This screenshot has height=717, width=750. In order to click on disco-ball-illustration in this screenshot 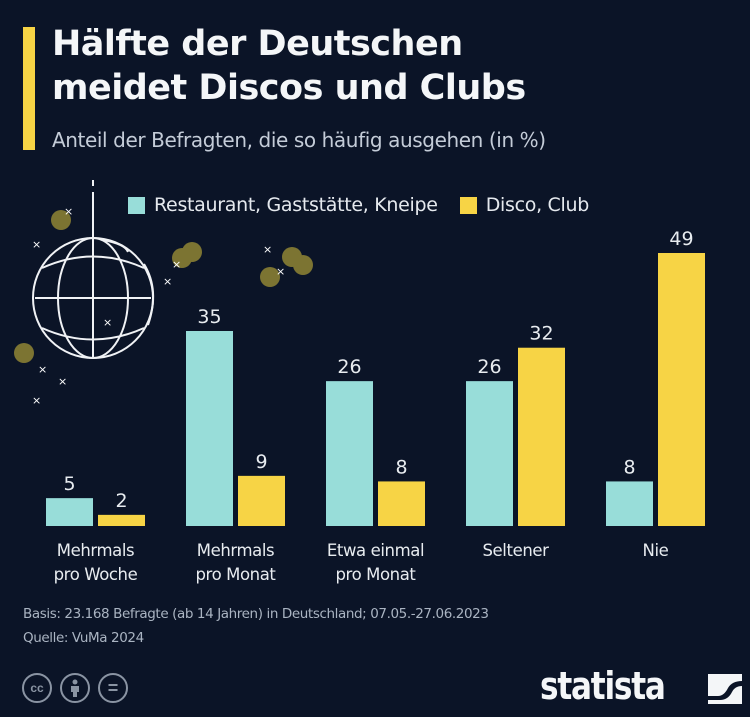, I will do `click(93, 269)`.